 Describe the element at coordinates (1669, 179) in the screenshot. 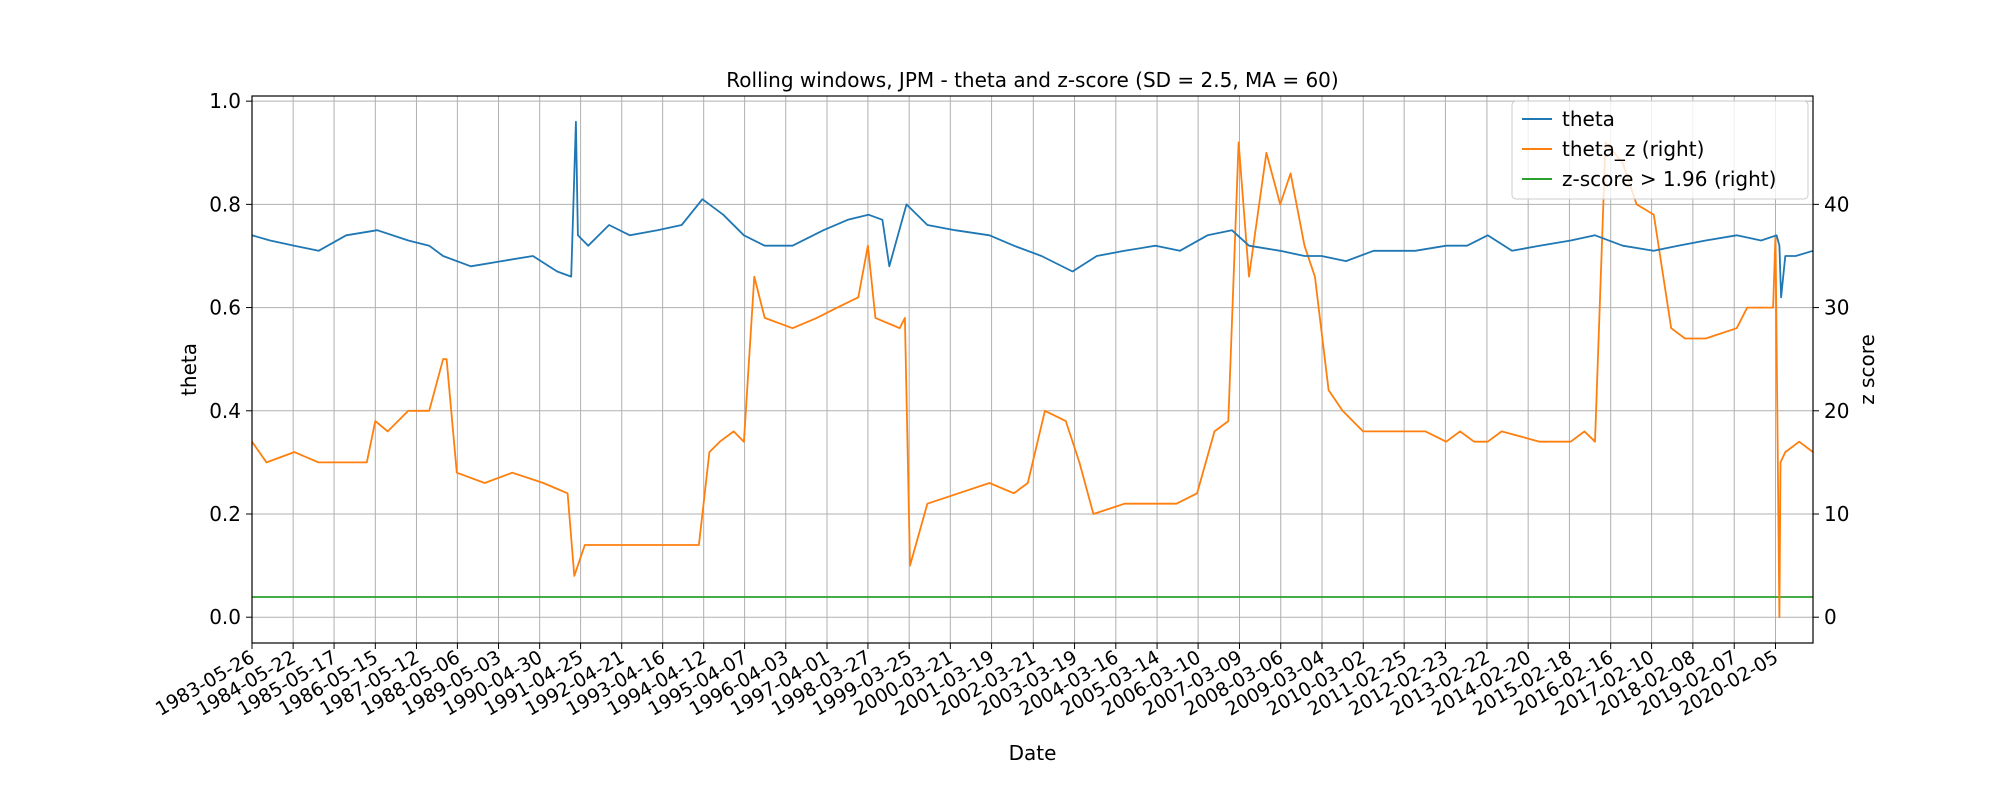

I see `legend-label: z-score > 1.96 (right)` at that location.